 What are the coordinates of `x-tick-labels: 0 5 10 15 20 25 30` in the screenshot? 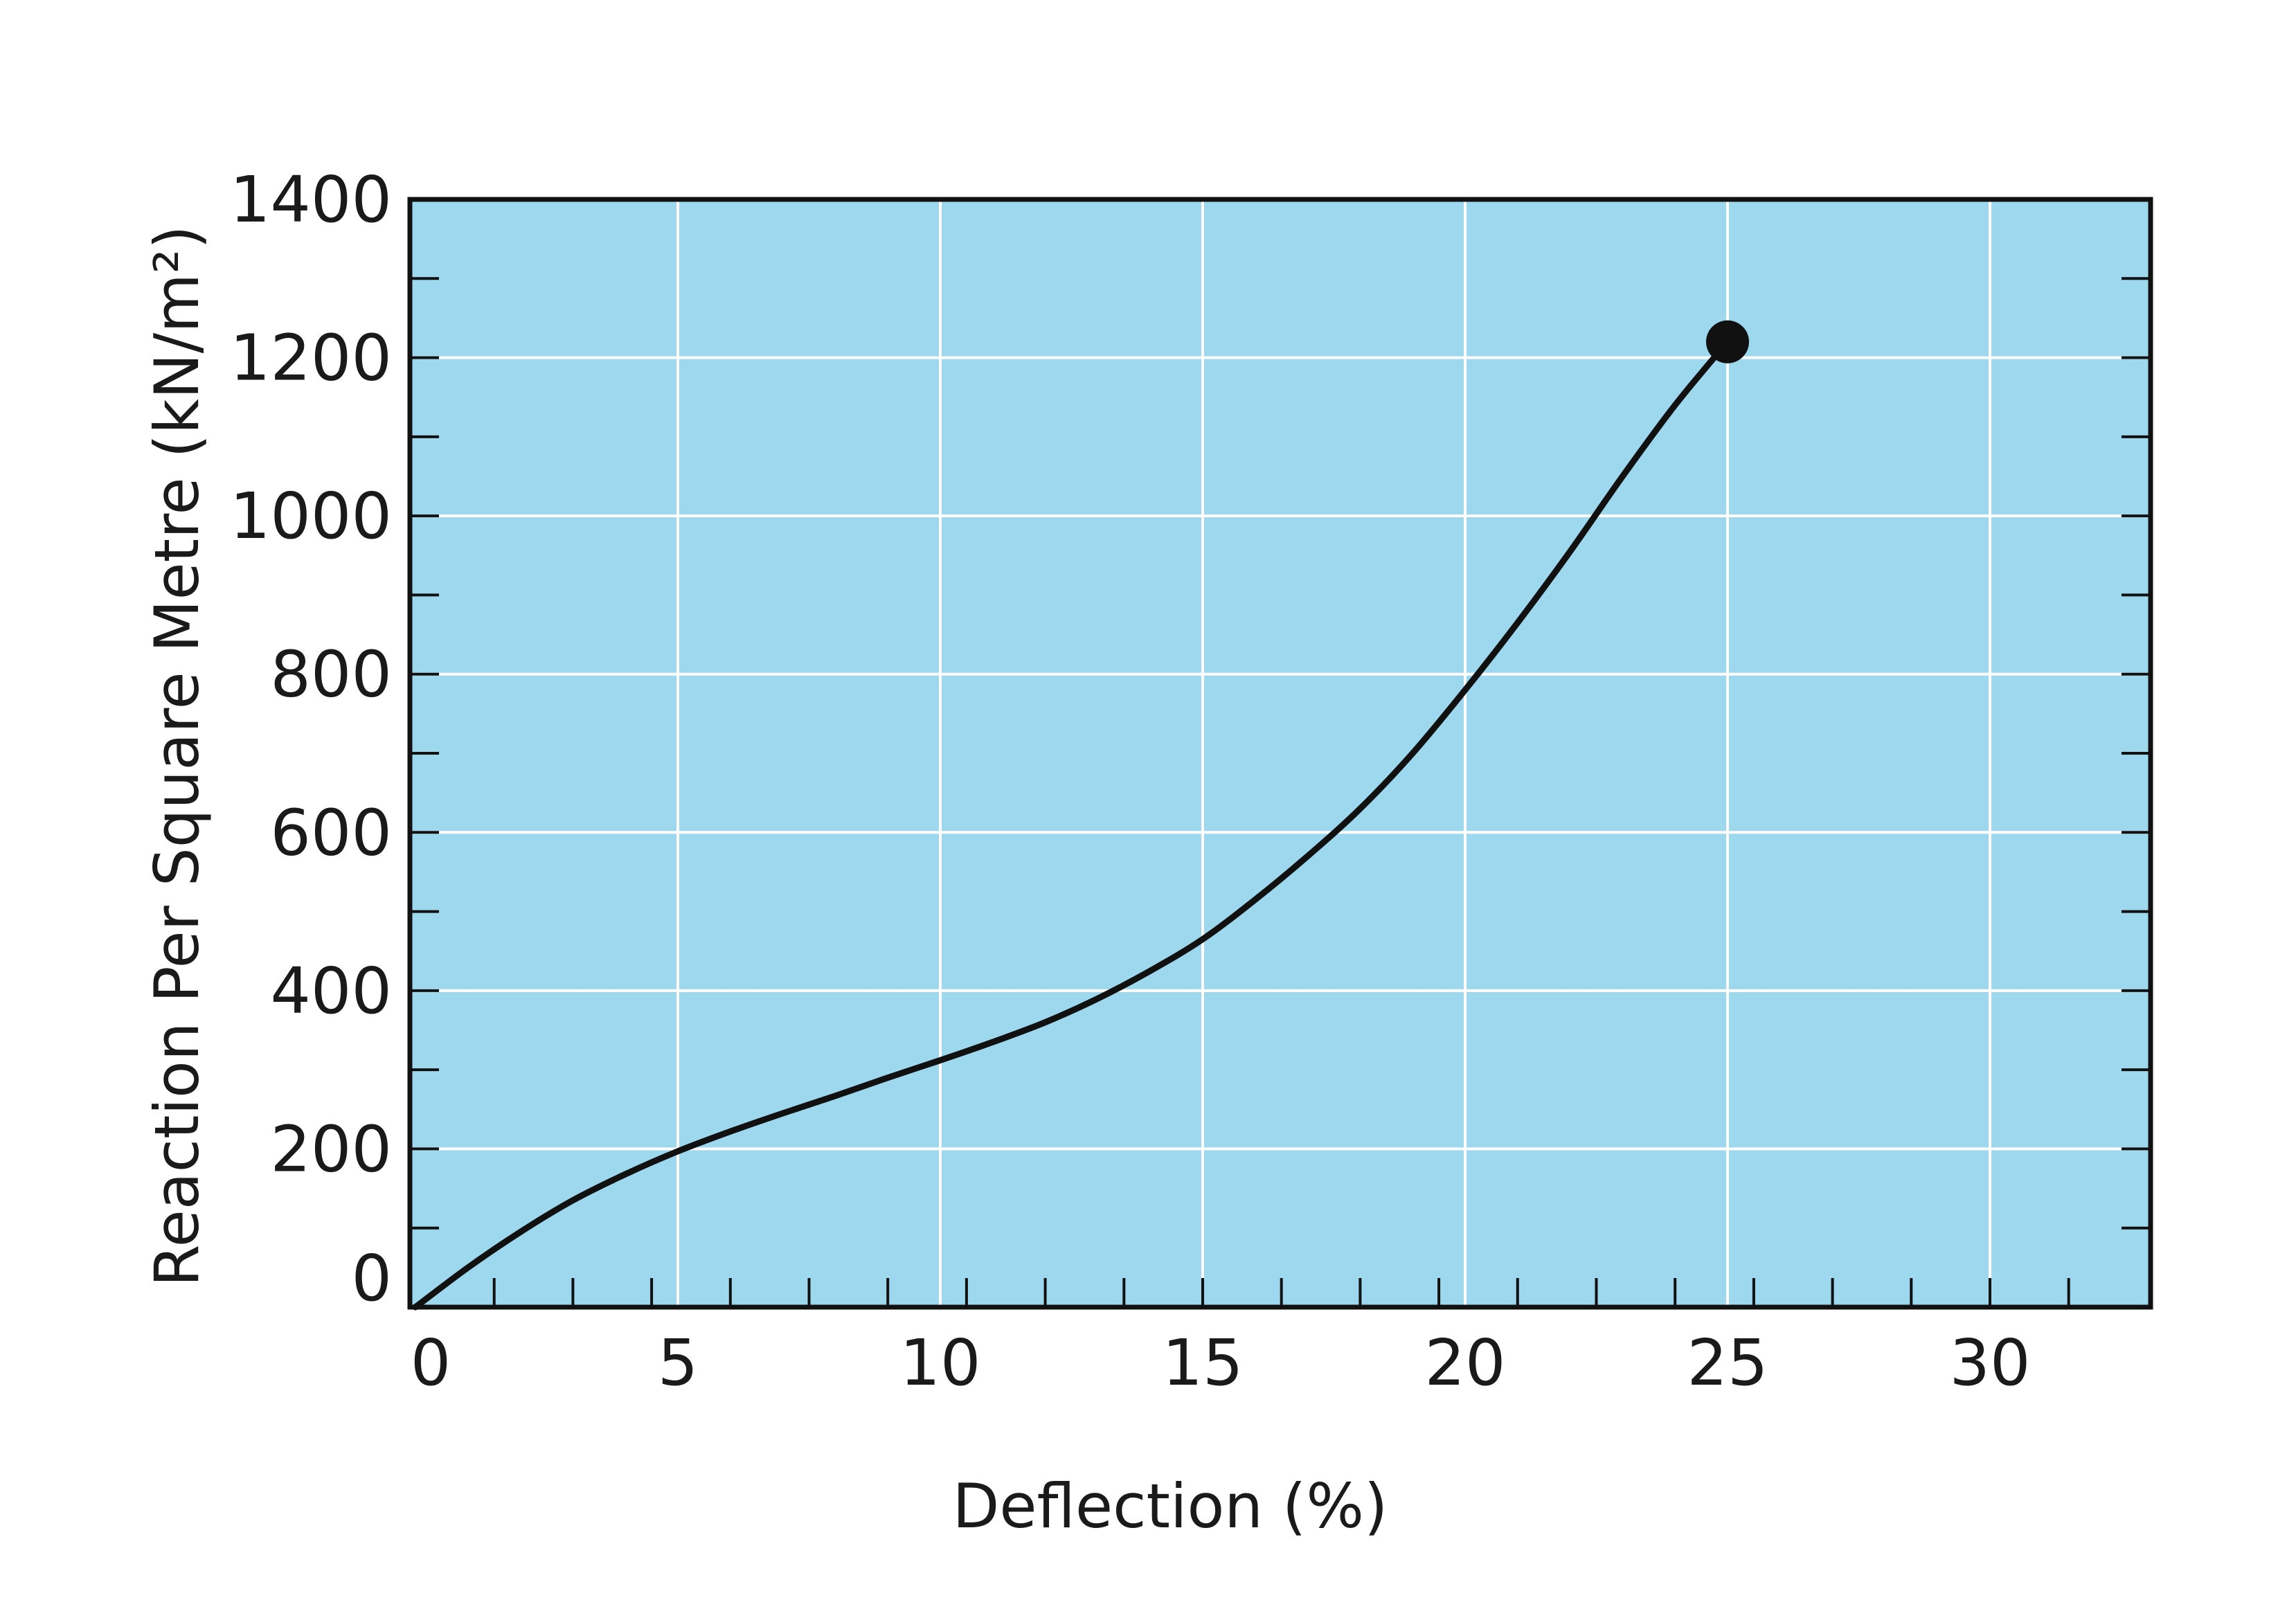 It's located at (1221, 1363).